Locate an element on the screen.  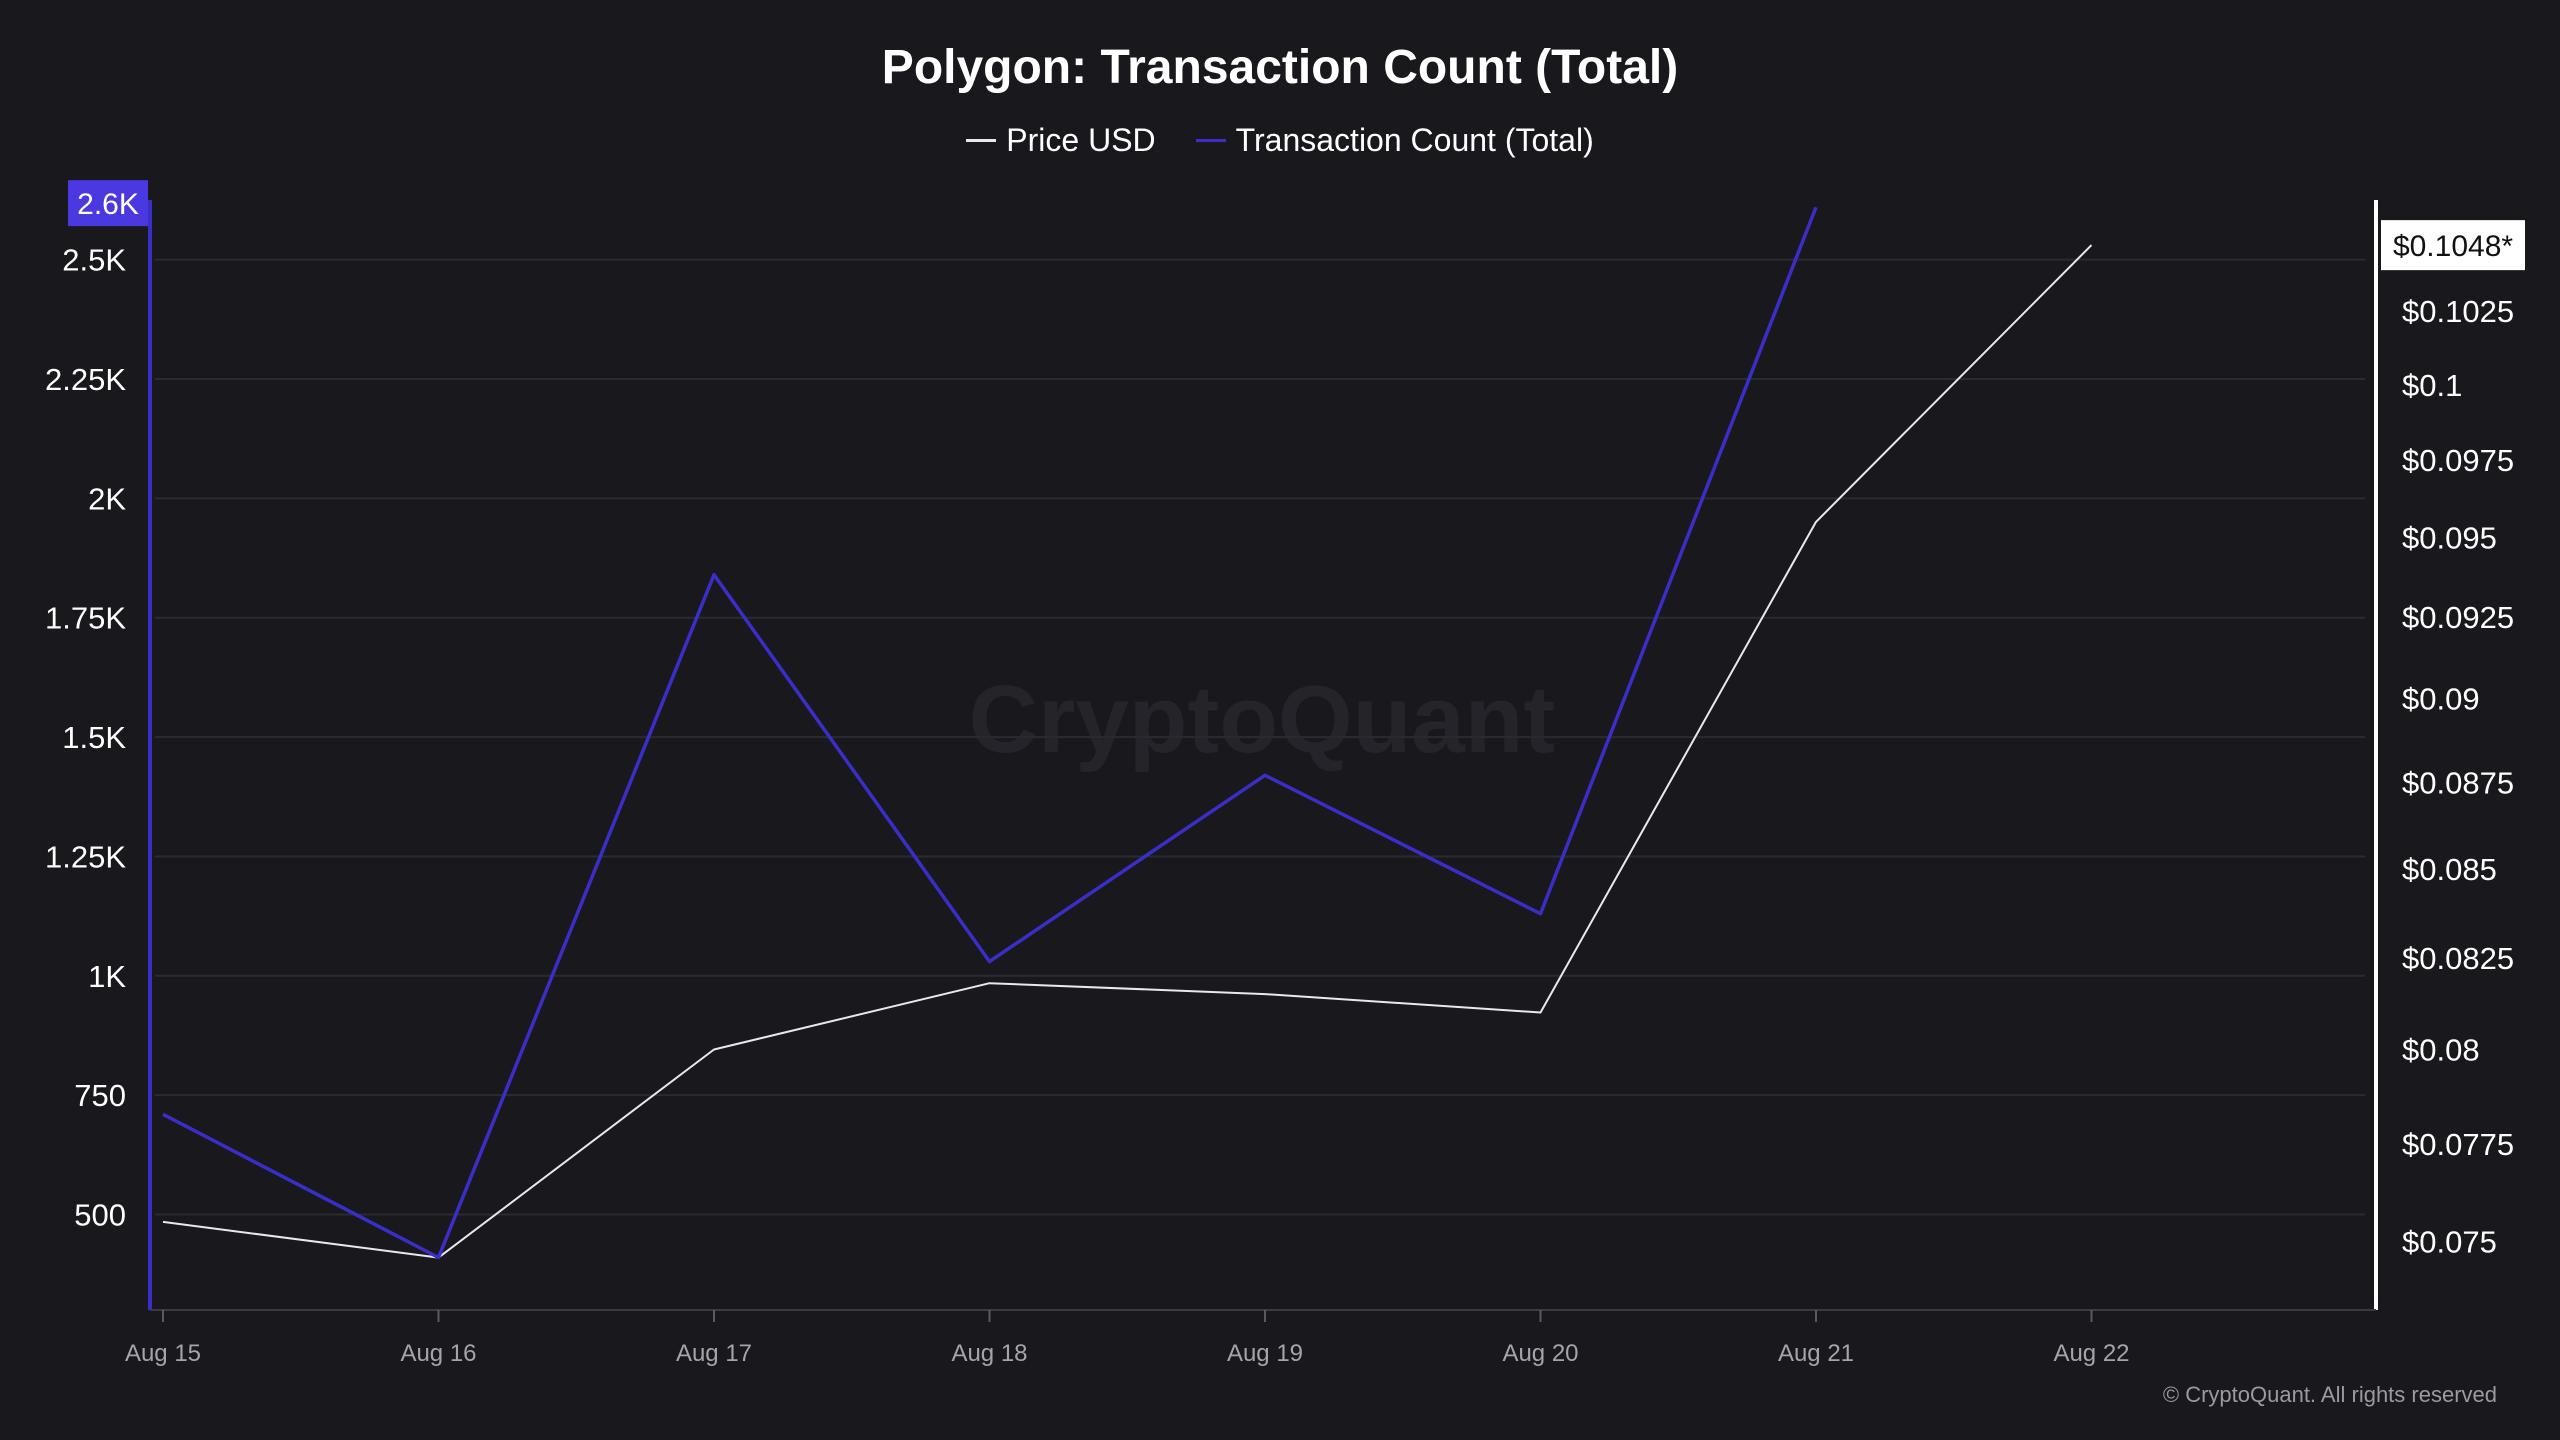
legend-label-price: Price USD is located at coordinates (1081, 140).